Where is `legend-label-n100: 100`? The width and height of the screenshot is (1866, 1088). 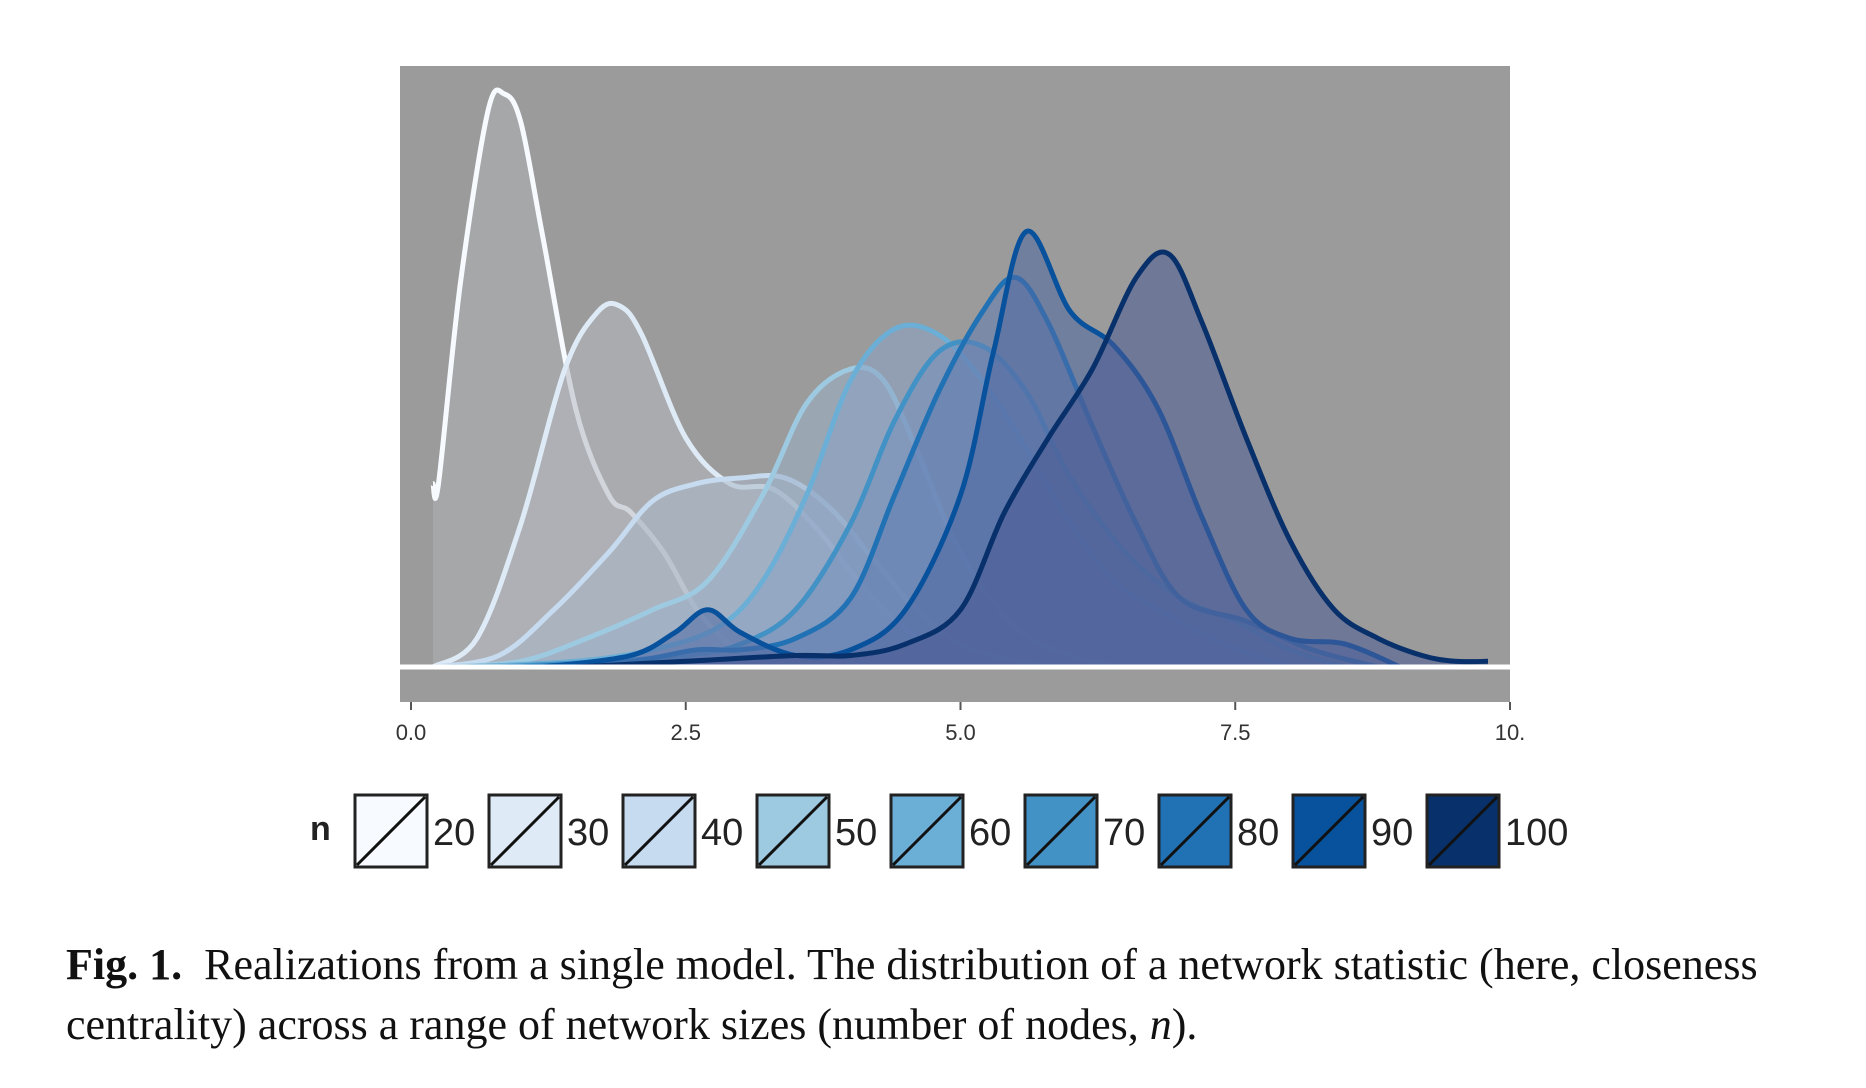 legend-label-n100: 100 is located at coordinates (1536, 833).